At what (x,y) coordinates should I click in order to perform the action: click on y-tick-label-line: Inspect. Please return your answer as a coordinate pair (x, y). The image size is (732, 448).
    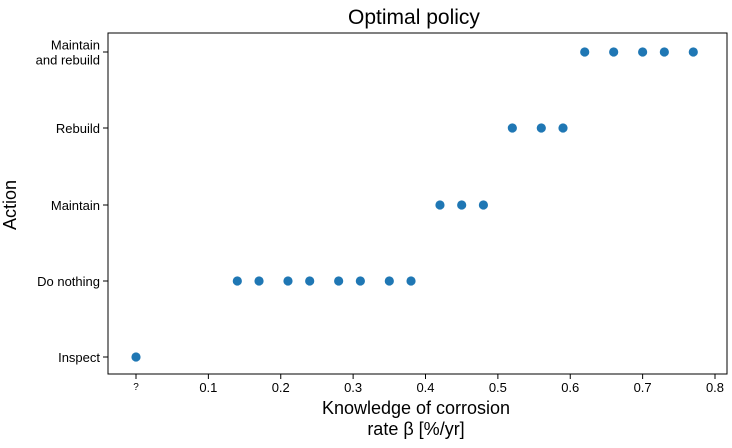
    Looking at the image, I should click on (79, 357).